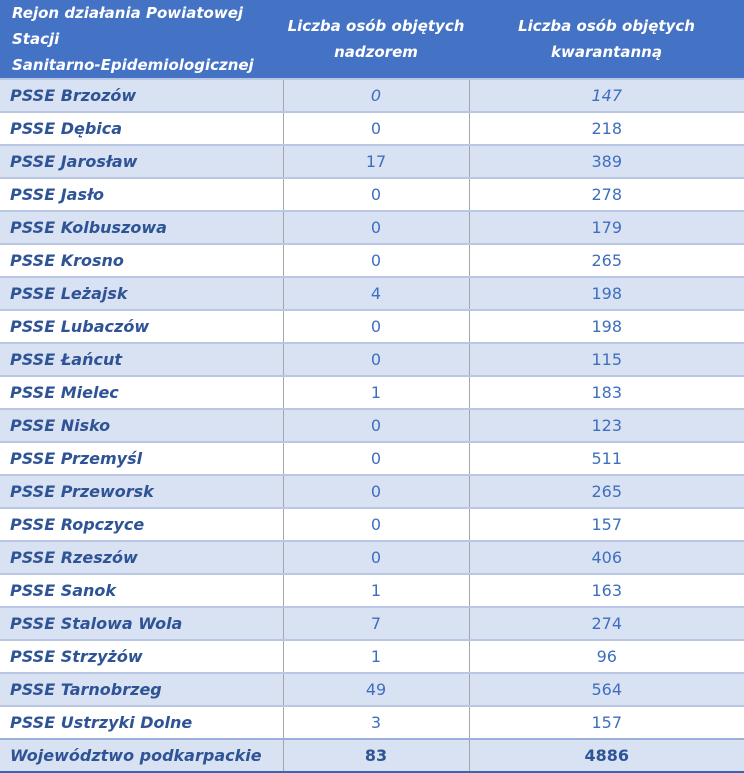 The width and height of the screenshot is (744, 773). Describe the element at coordinates (606, 359) in the screenshot. I see `quarantine-value: 115` at that location.